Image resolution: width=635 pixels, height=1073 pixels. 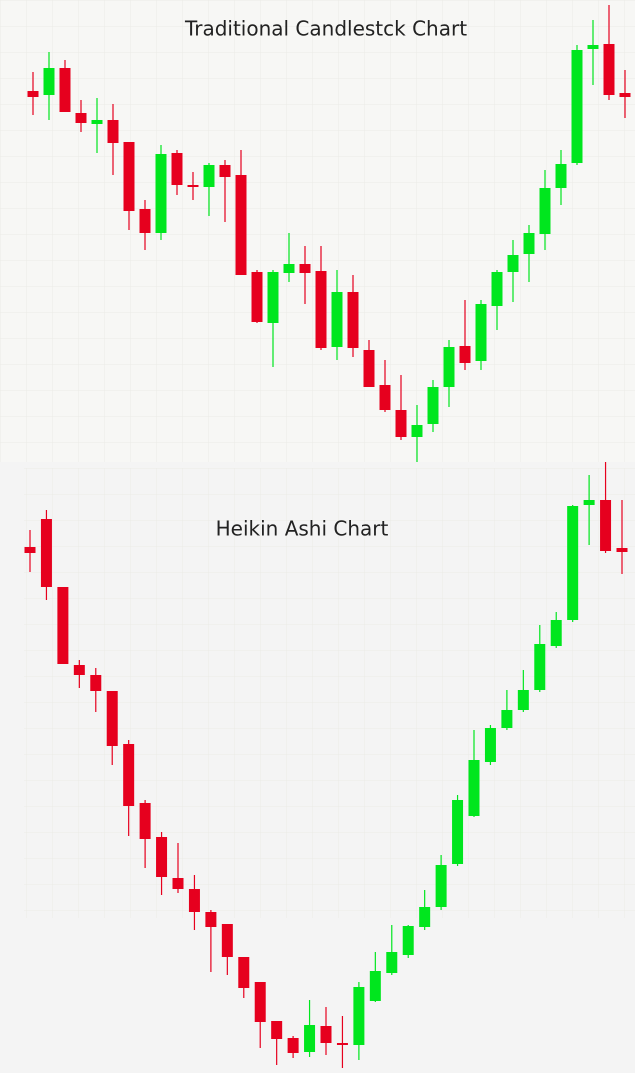 I want to click on chart-title: Heikin Ashi Chart, so click(x=302, y=529).